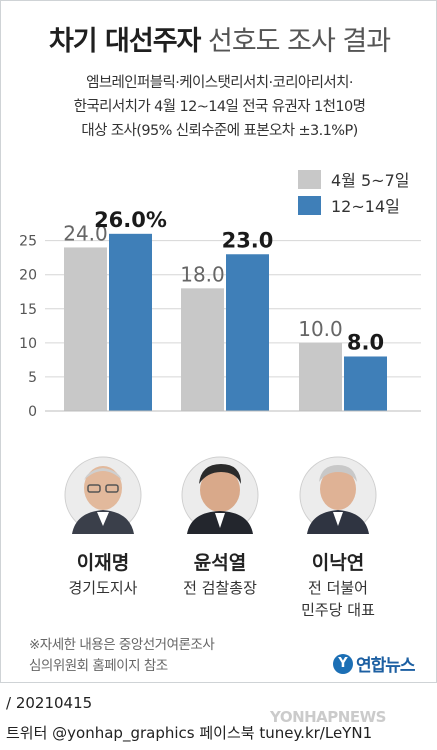 The image size is (437, 750). What do you see at coordinates (49, 703) in the screenshot?
I see `footer-date: / 20210415` at bounding box center [49, 703].